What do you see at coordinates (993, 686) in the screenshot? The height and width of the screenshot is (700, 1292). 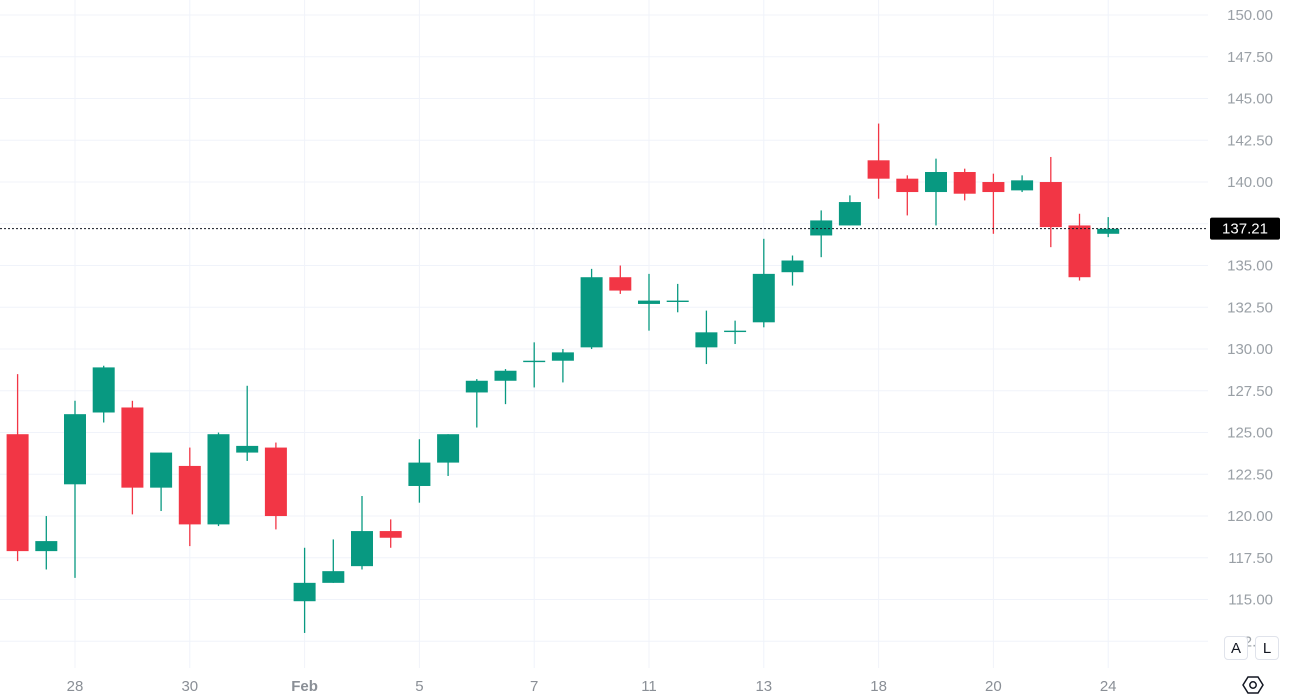 I see `x-tick-label: 20` at bounding box center [993, 686].